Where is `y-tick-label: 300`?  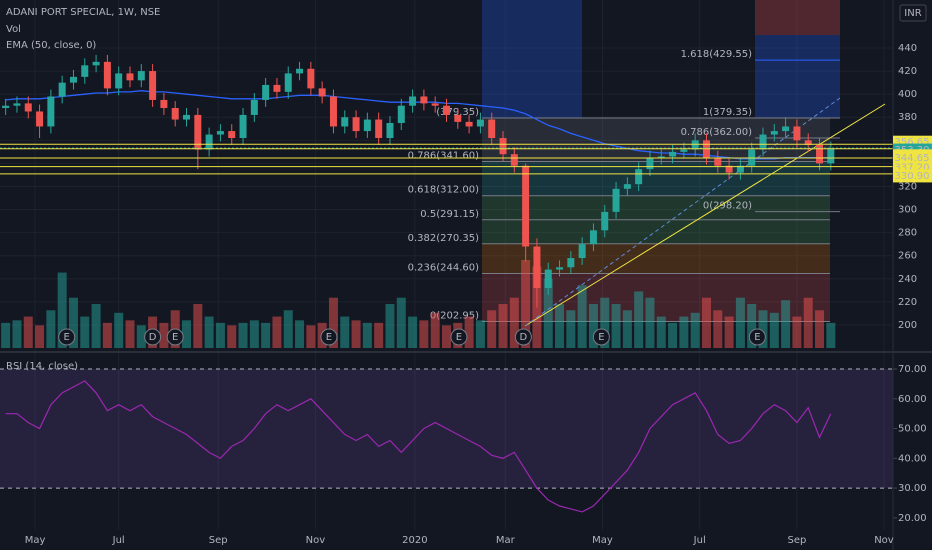
y-tick-label: 300 is located at coordinates (907, 210).